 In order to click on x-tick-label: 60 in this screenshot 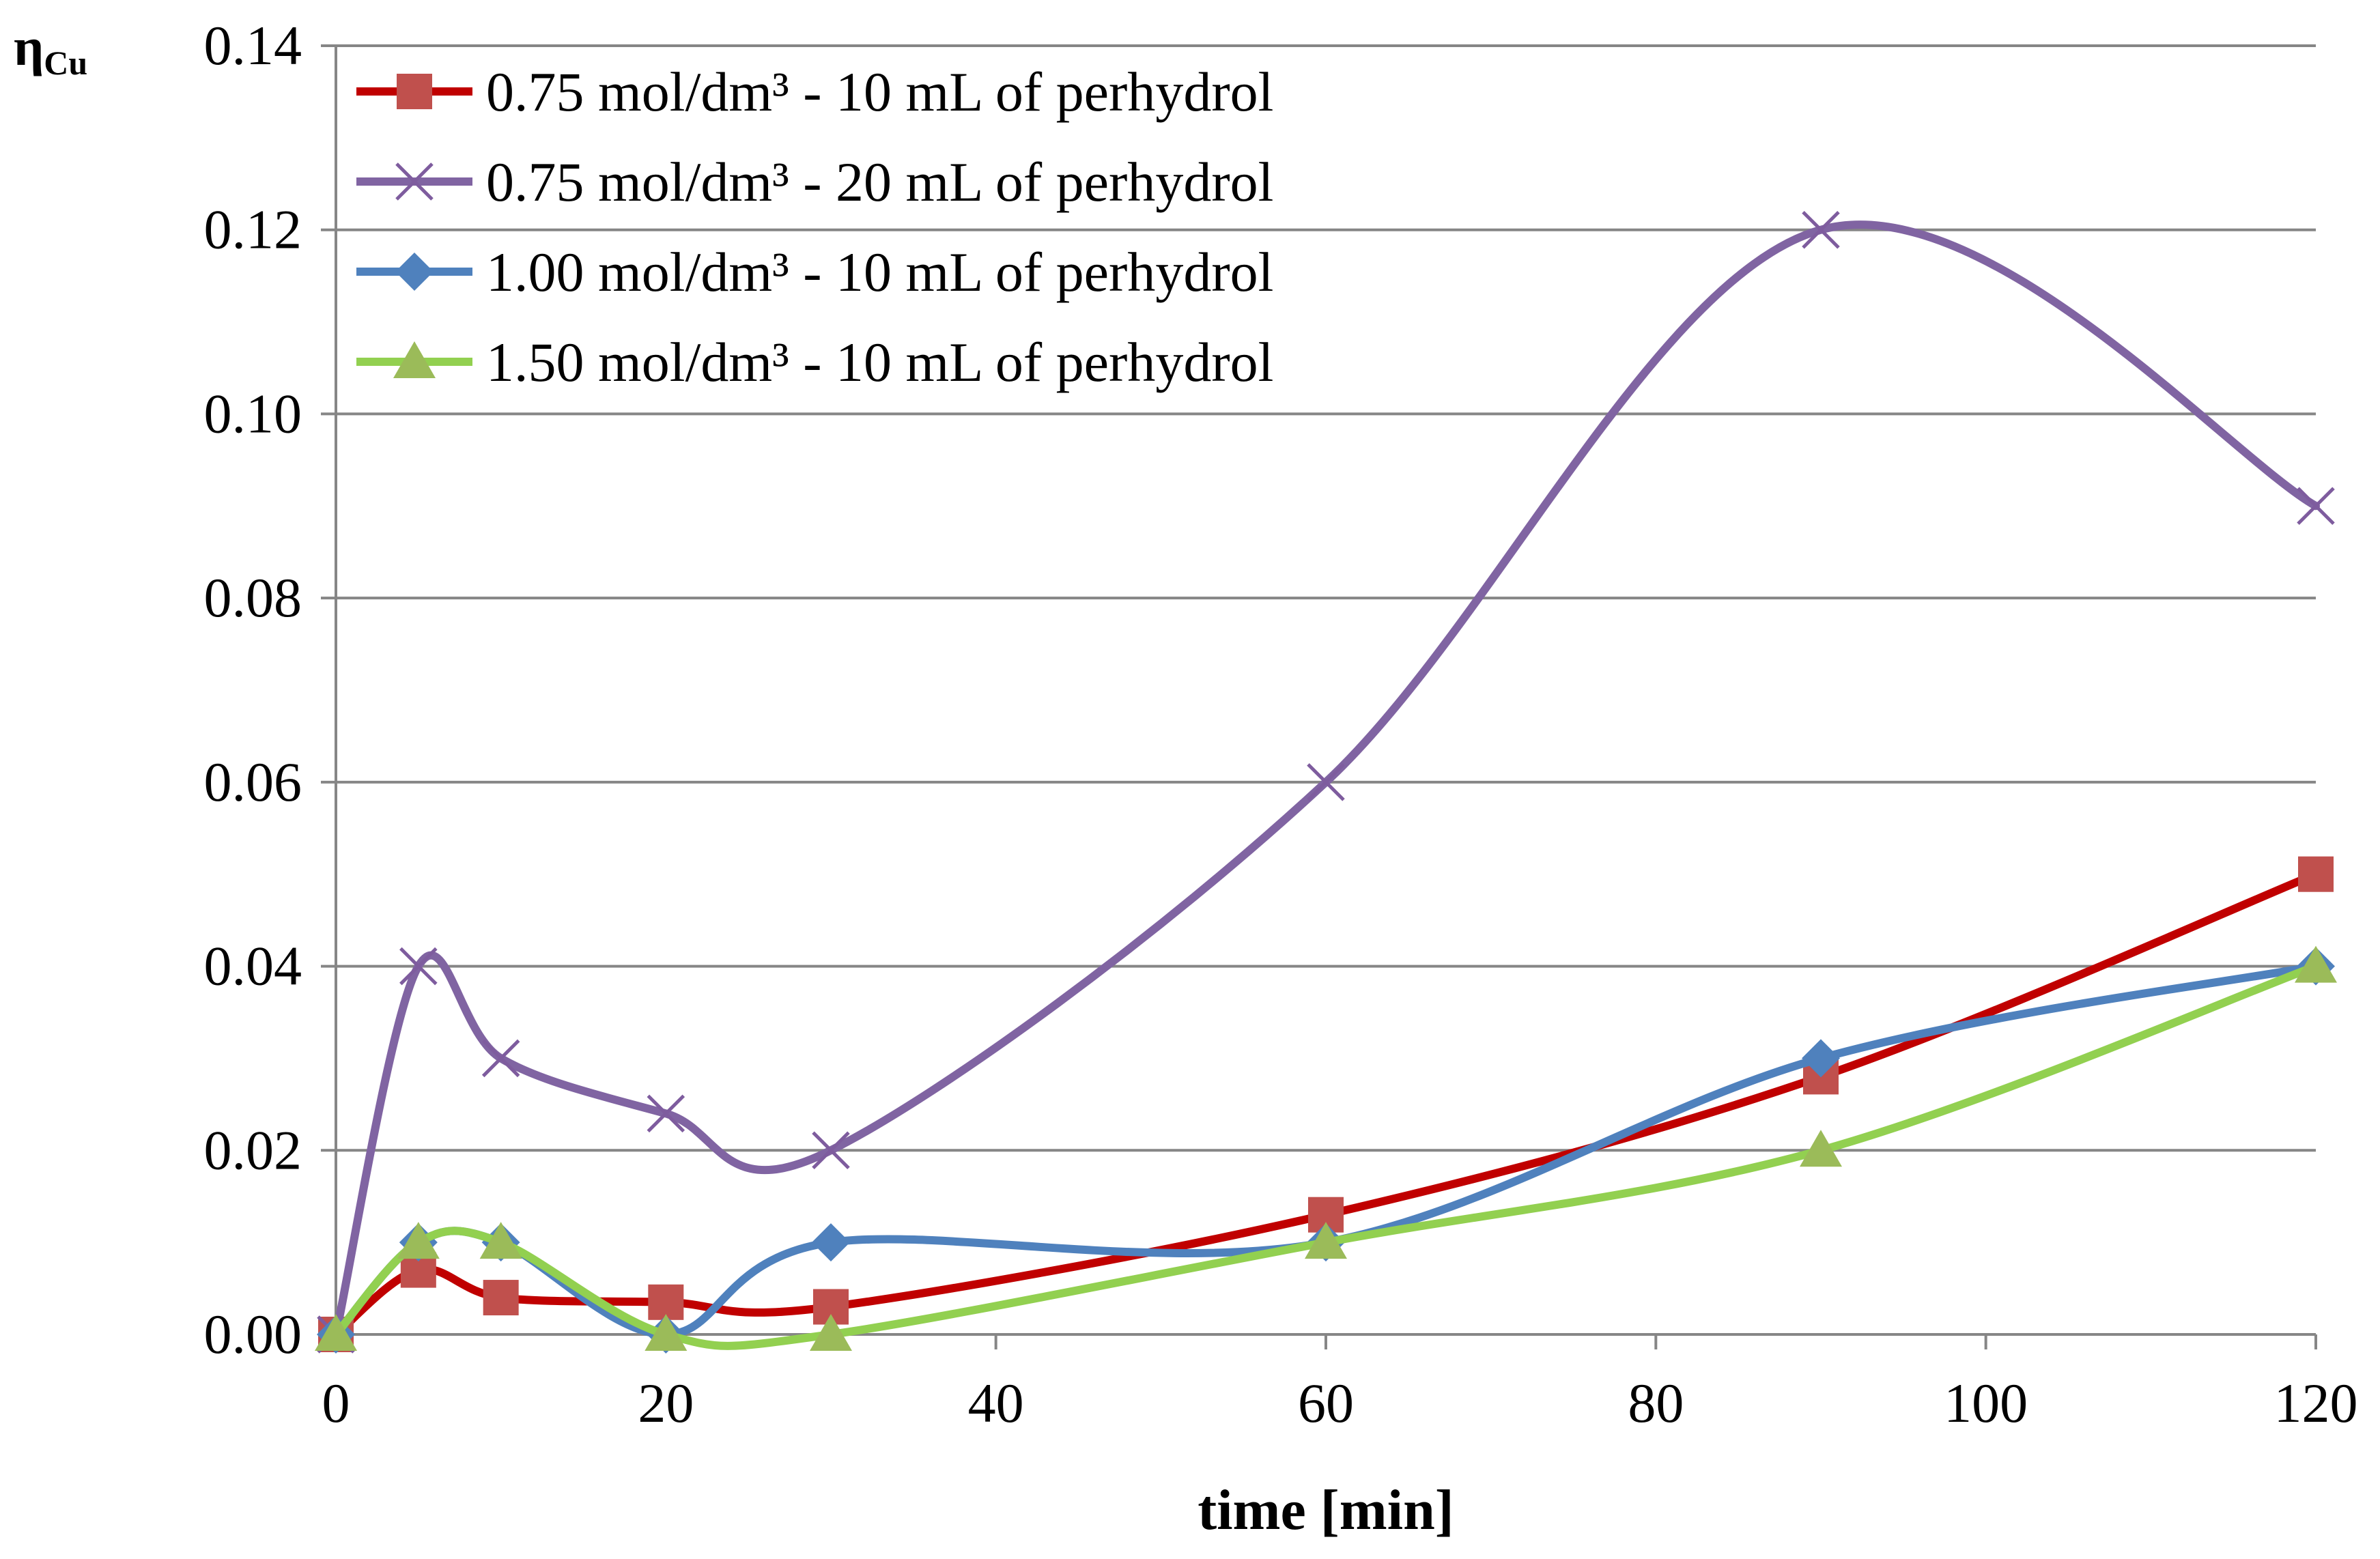, I will do `click(1326, 1403)`.